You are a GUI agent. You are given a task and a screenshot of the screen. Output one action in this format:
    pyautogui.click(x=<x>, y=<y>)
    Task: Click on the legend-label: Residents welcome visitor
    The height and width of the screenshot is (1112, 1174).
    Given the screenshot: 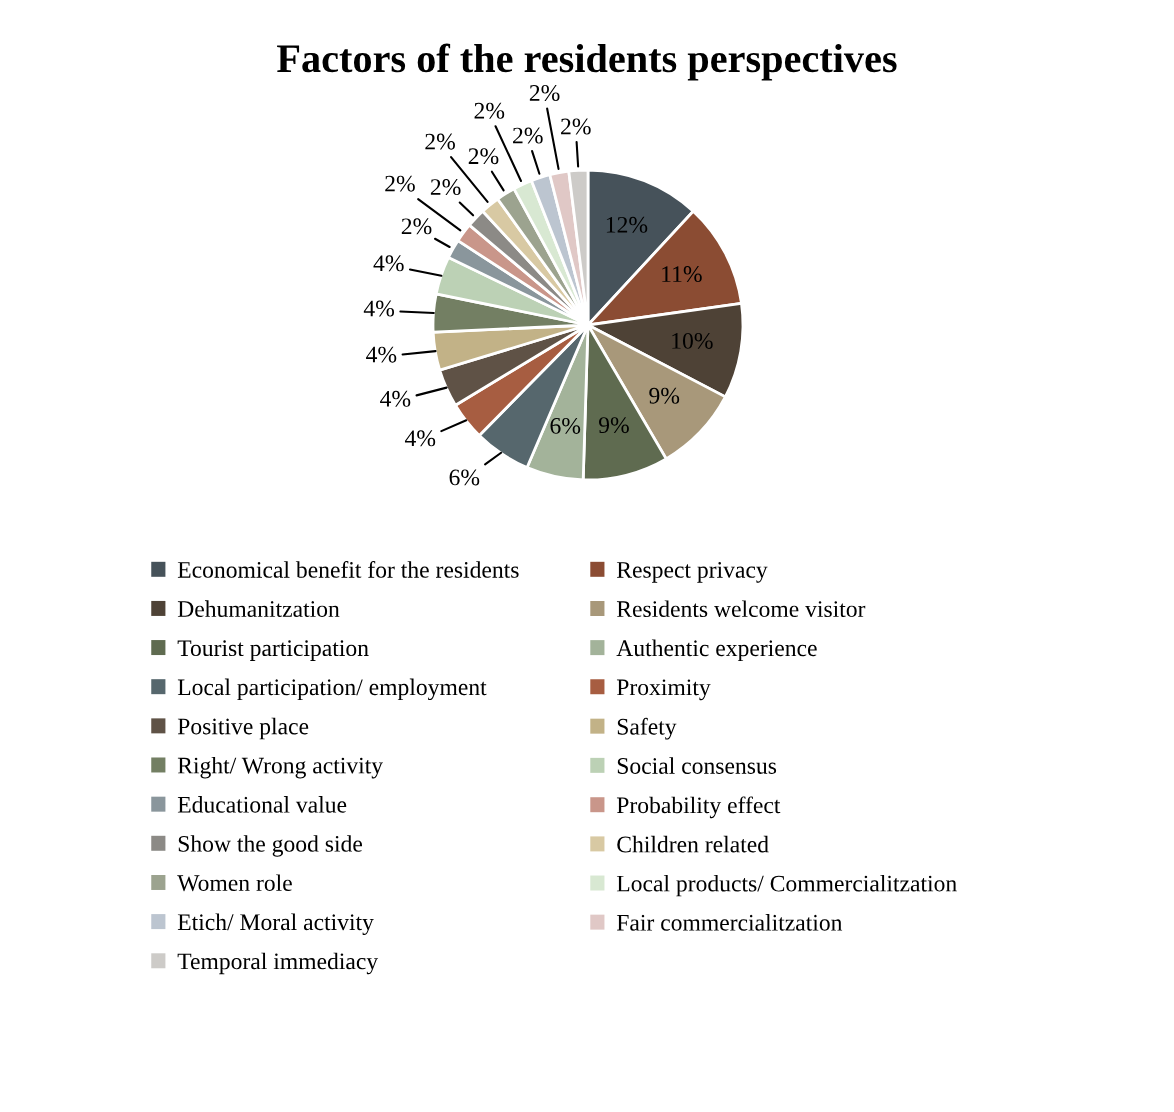 What is the action you would take?
    pyautogui.click(x=741, y=609)
    